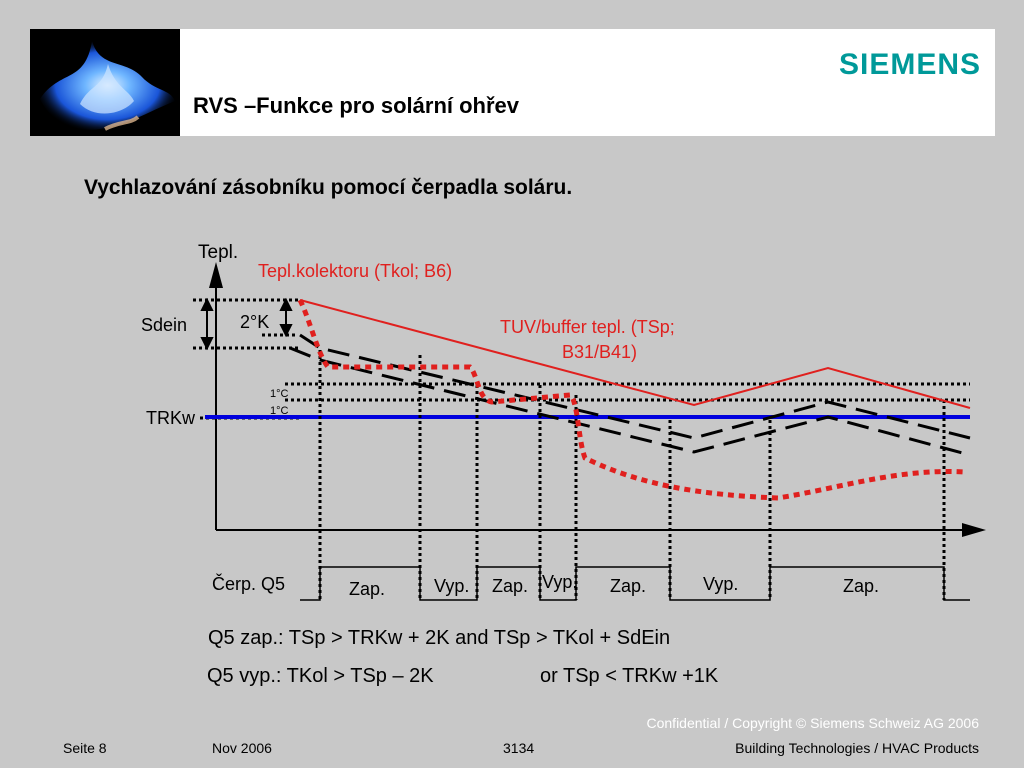 This screenshot has width=1024, height=768. I want to click on slide-title: RVS –Funkce pro solární ohřev, so click(356, 105).